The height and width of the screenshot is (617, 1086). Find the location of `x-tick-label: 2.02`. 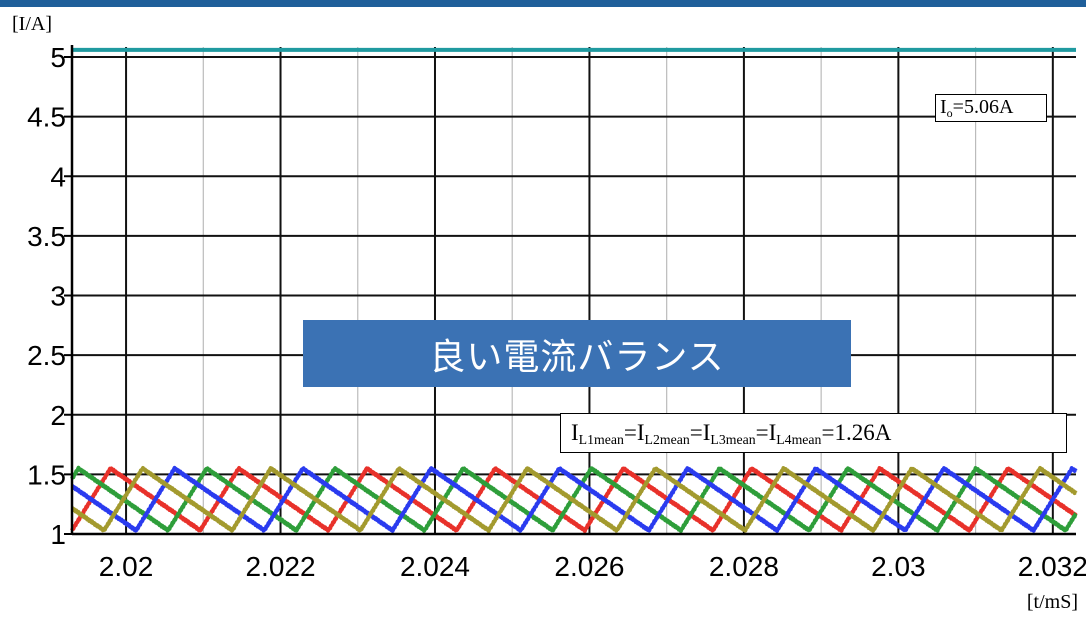

x-tick-label: 2.02 is located at coordinates (126, 566).